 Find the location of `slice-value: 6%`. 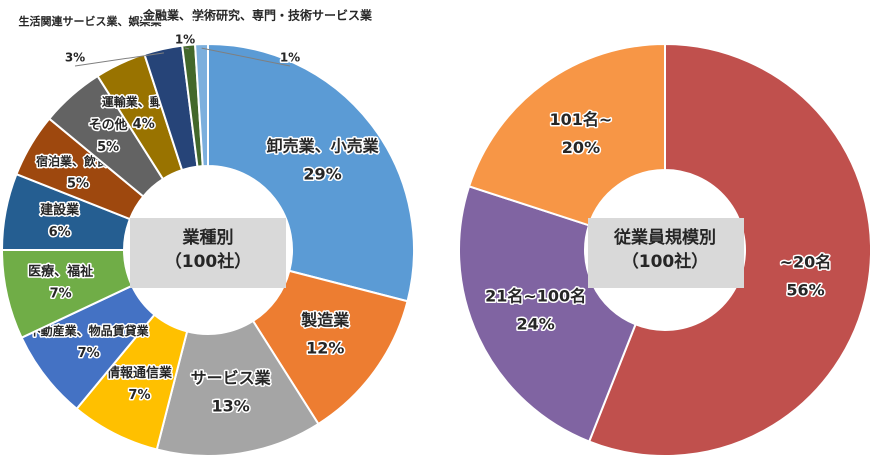

slice-value: 6% is located at coordinates (60, 232).